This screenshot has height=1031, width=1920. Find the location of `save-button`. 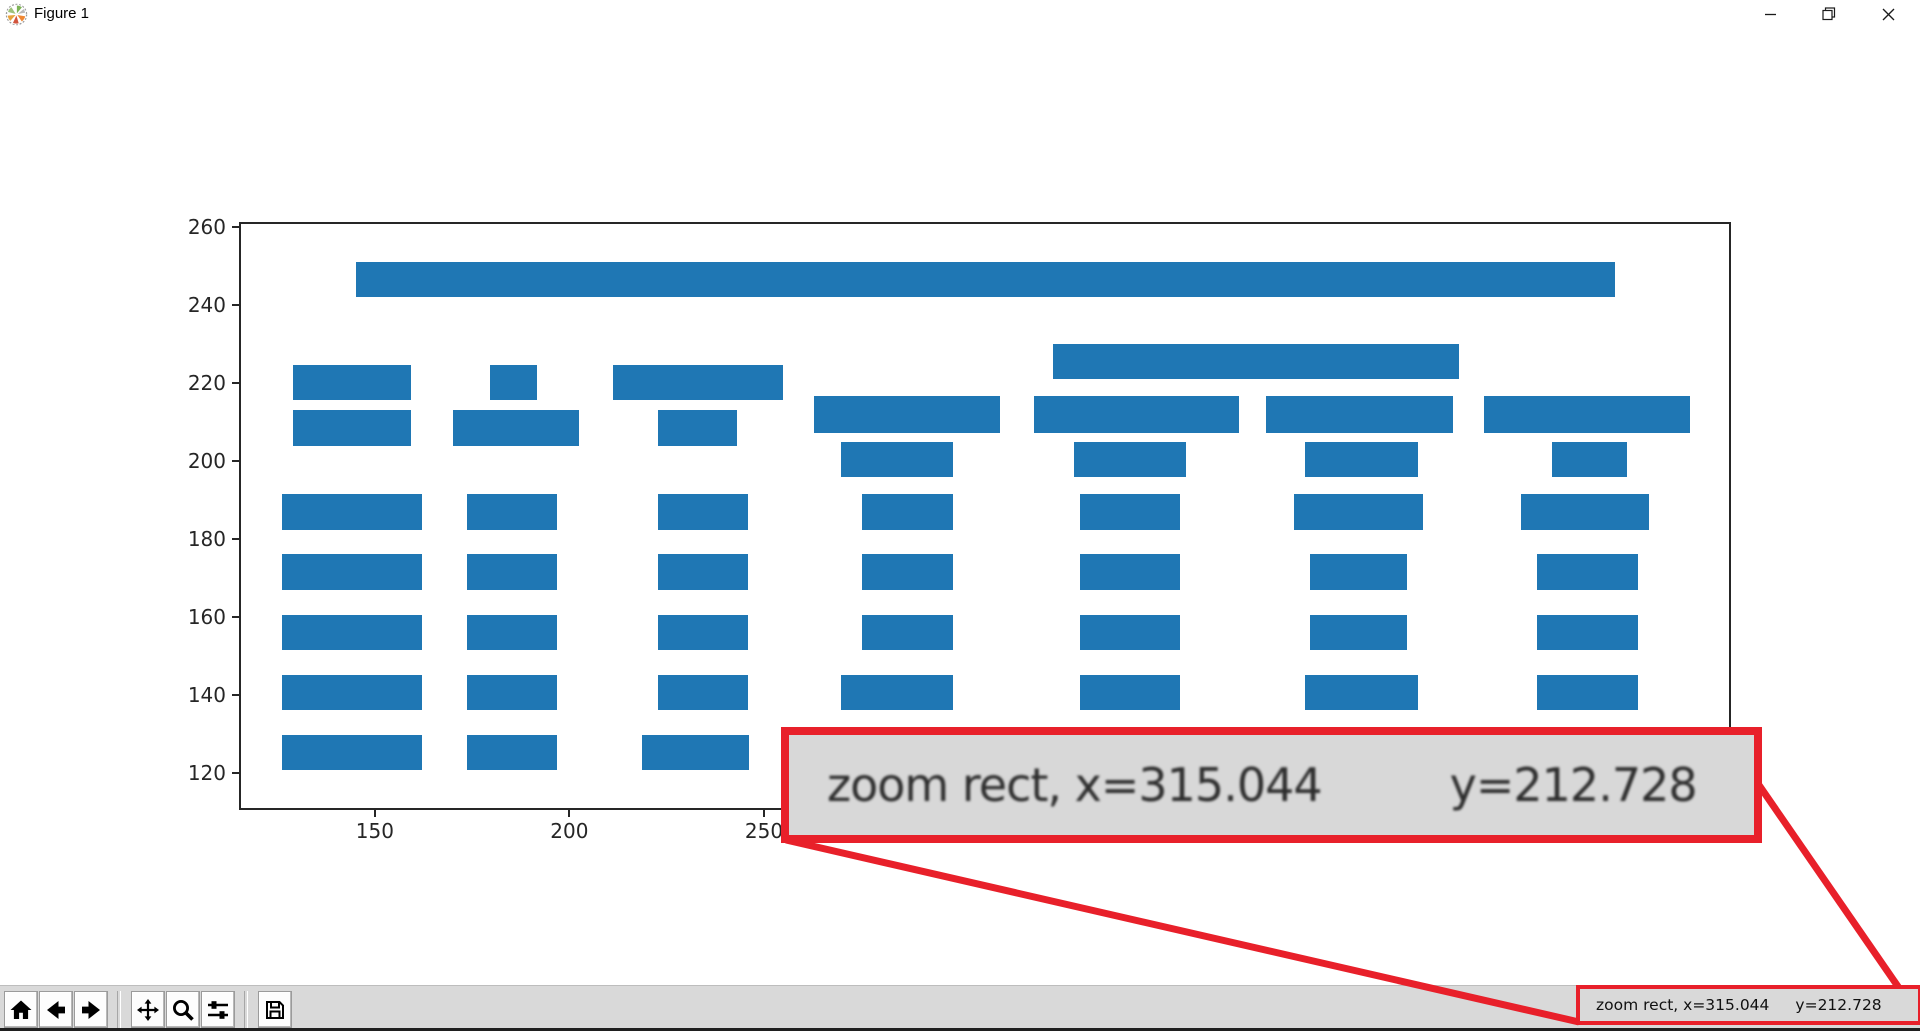

save-button is located at coordinates (275, 1009).